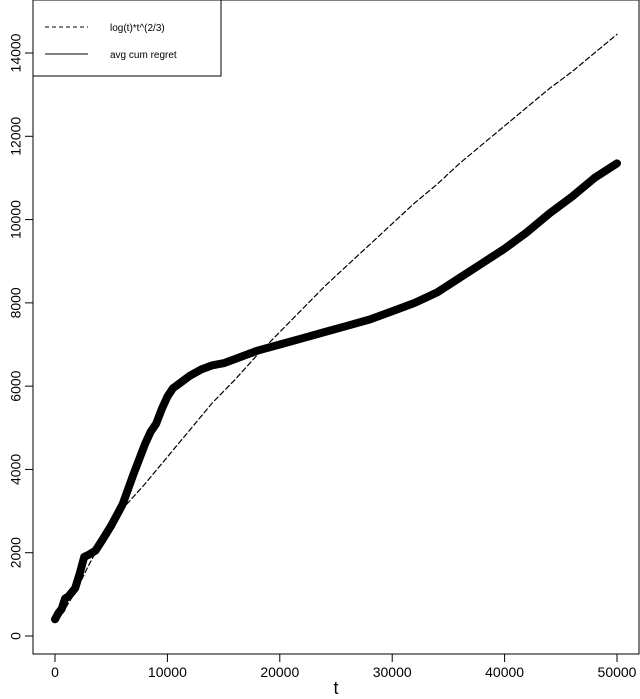 This screenshot has width=640, height=699. What do you see at coordinates (16, 136) in the screenshot?
I see `y-tick-label: 12000` at bounding box center [16, 136].